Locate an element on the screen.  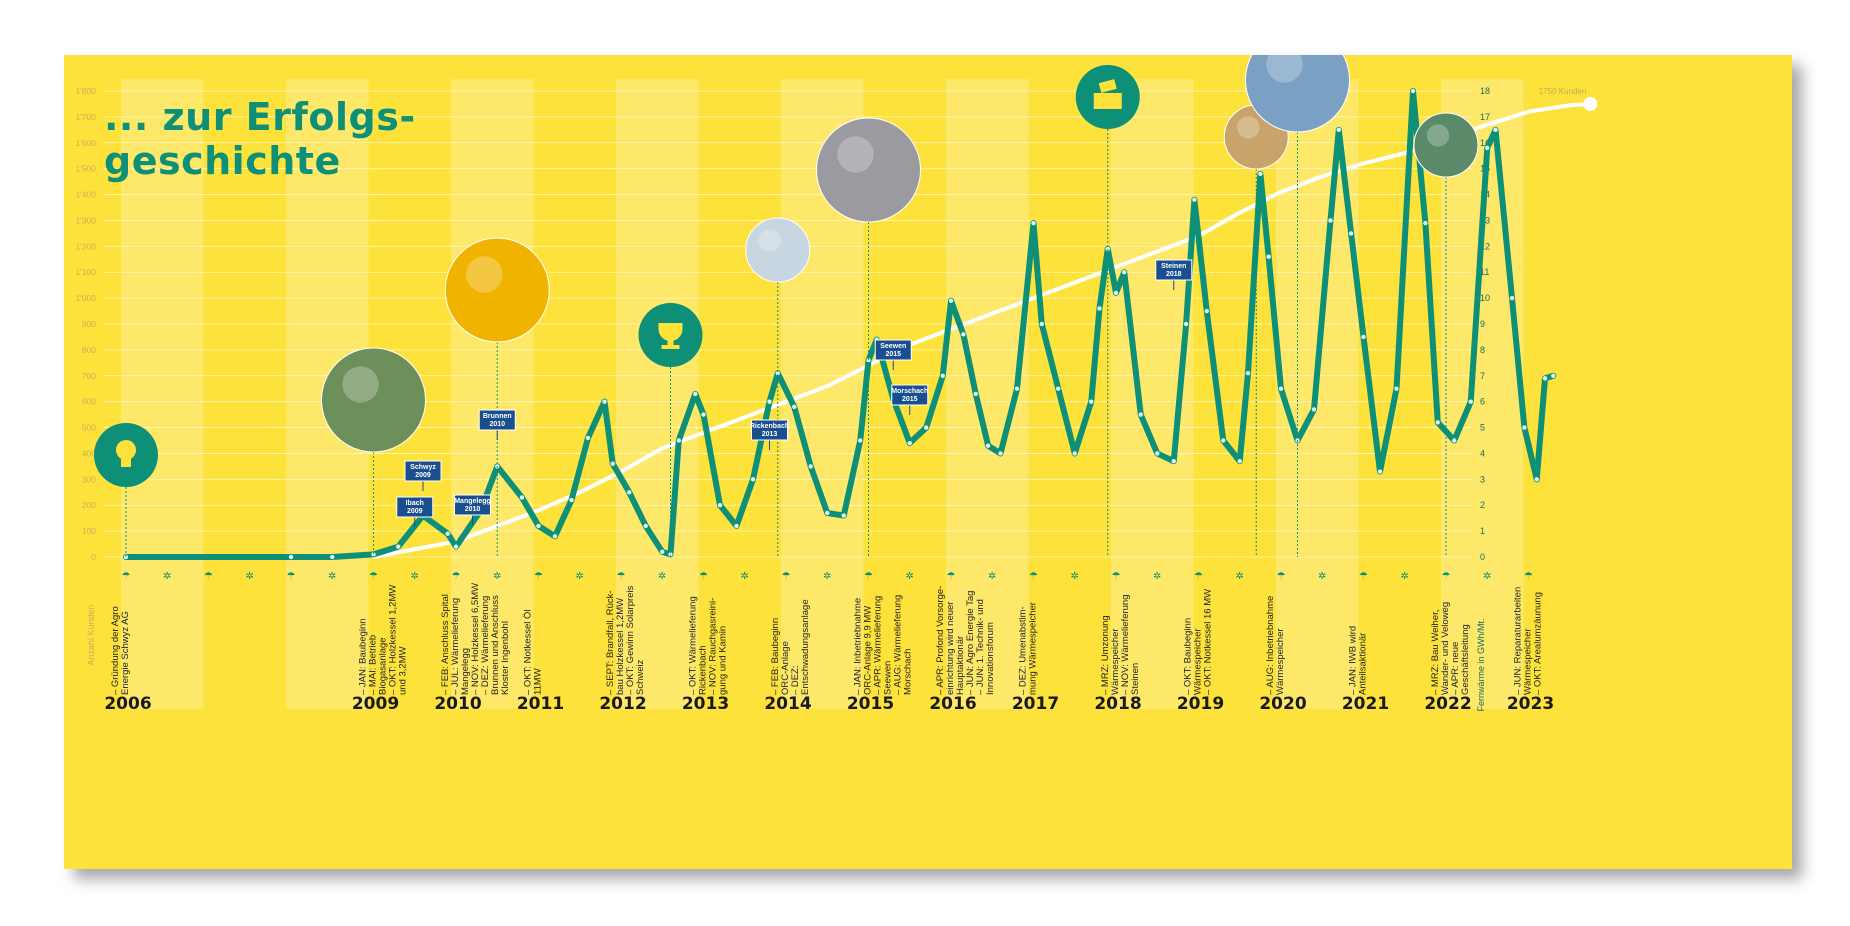
event-line: – MRZ: Bau Weiher, is located at coordinates (1435, 652).